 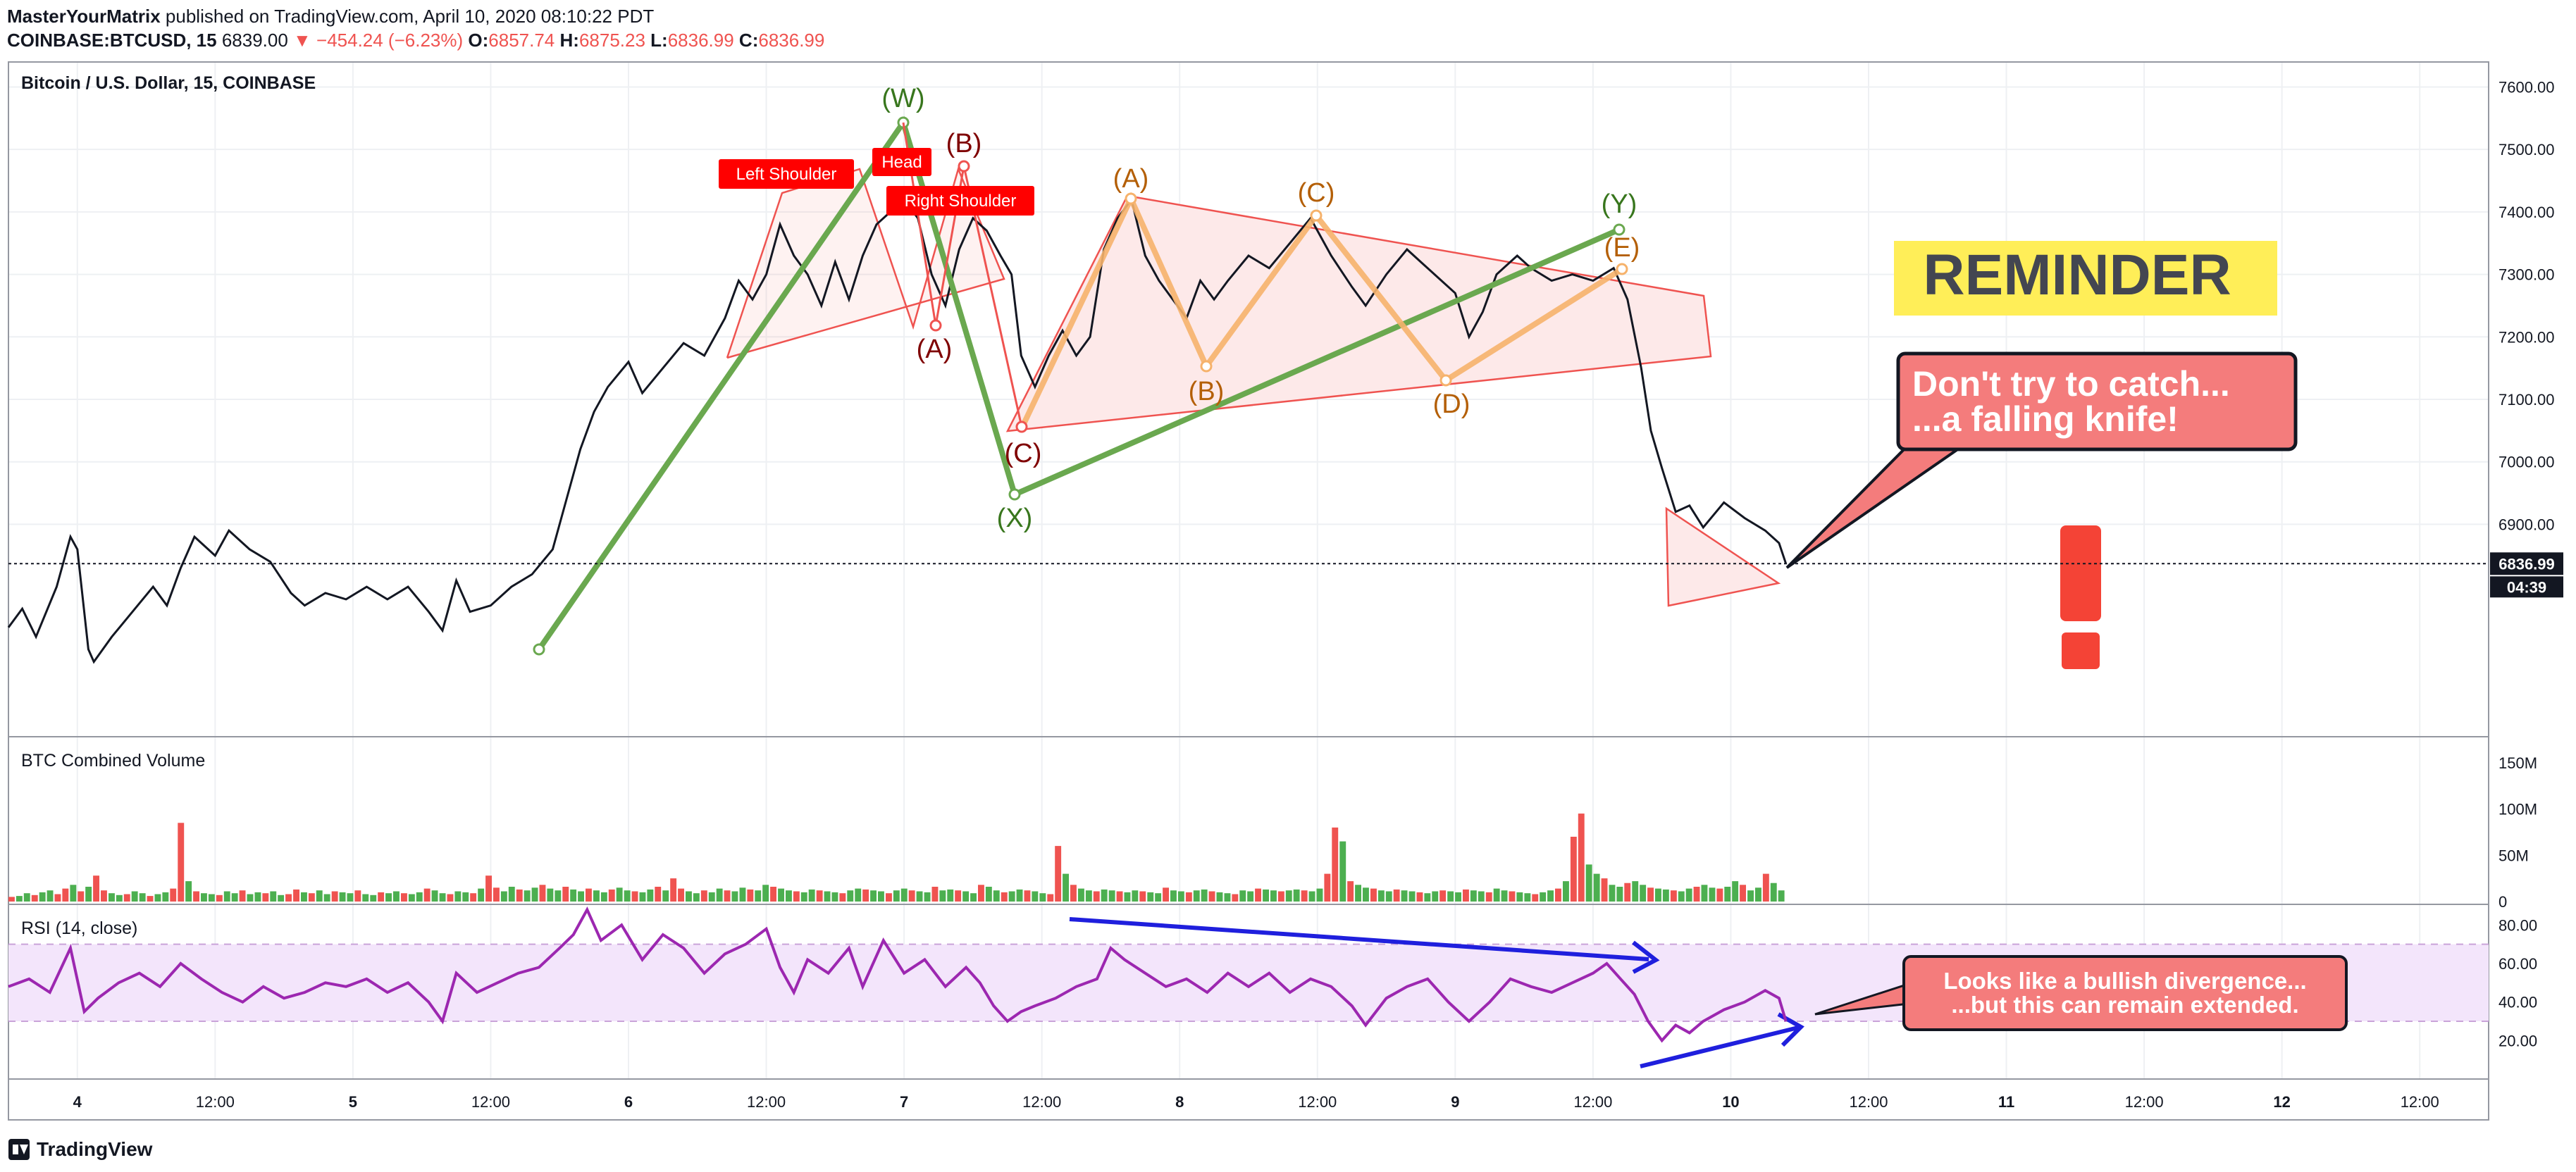 What do you see at coordinates (901, 162) in the screenshot?
I see `head-tag: Head` at bounding box center [901, 162].